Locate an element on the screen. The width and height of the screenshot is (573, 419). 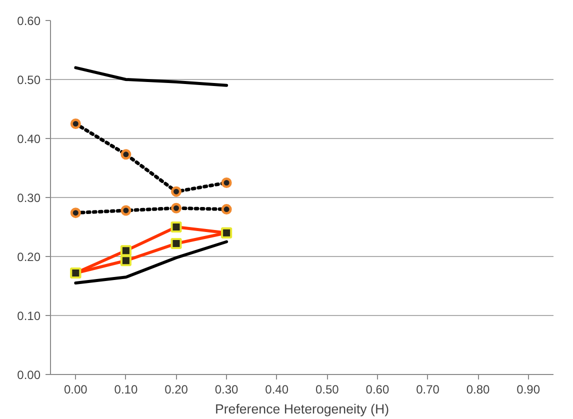
x-tick-label: 0.30 is located at coordinates (226, 389).